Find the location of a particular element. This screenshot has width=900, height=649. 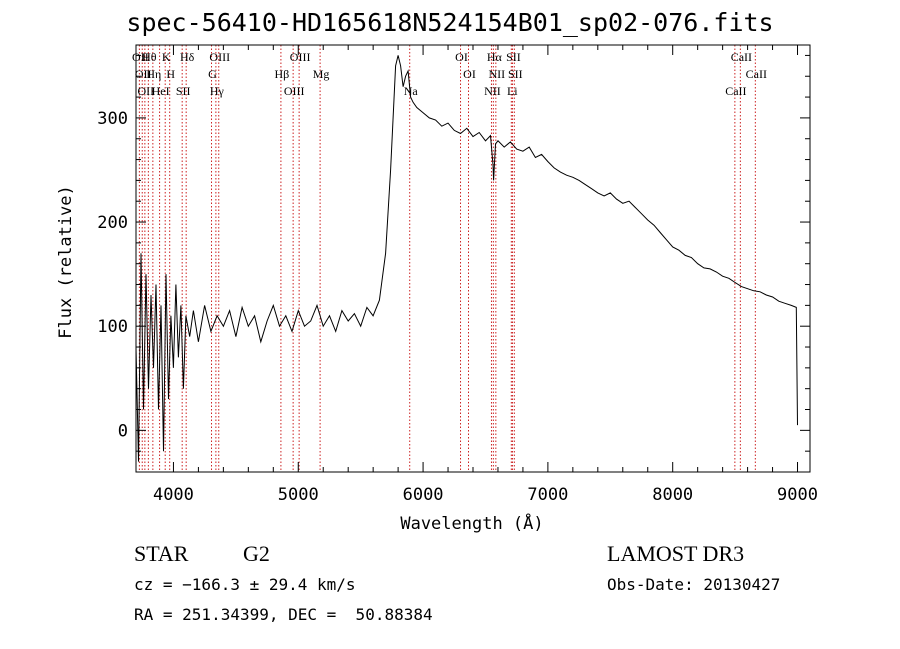

line-label-na: Na is located at coordinates (411, 91).